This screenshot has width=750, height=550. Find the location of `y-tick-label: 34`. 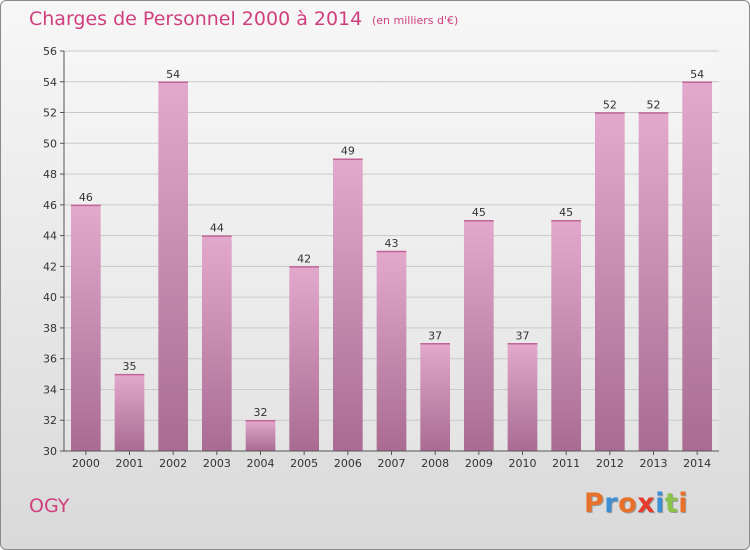

y-tick-label: 34 is located at coordinates (50, 389).